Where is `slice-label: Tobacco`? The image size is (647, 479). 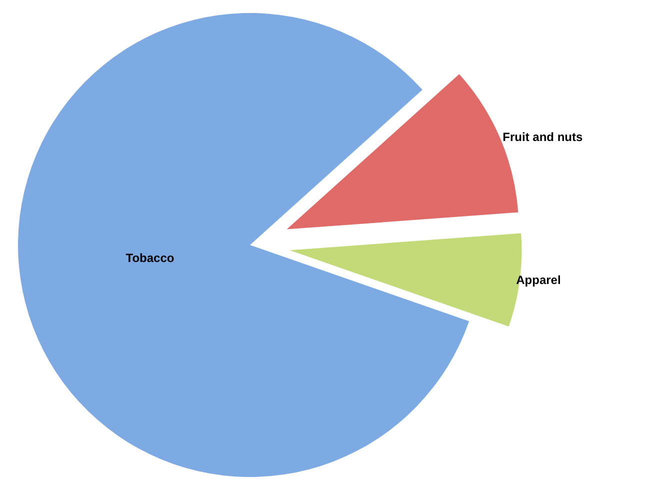 slice-label: Tobacco is located at coordinates (150, 258).